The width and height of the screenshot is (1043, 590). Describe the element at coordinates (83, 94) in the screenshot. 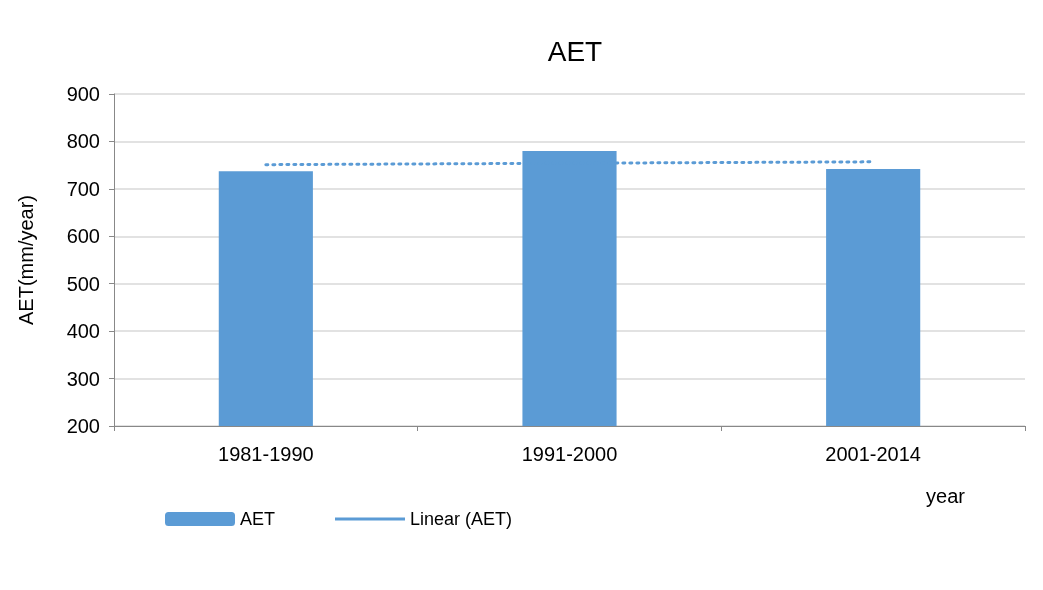

I see `y-tick-label: 900` at that location.